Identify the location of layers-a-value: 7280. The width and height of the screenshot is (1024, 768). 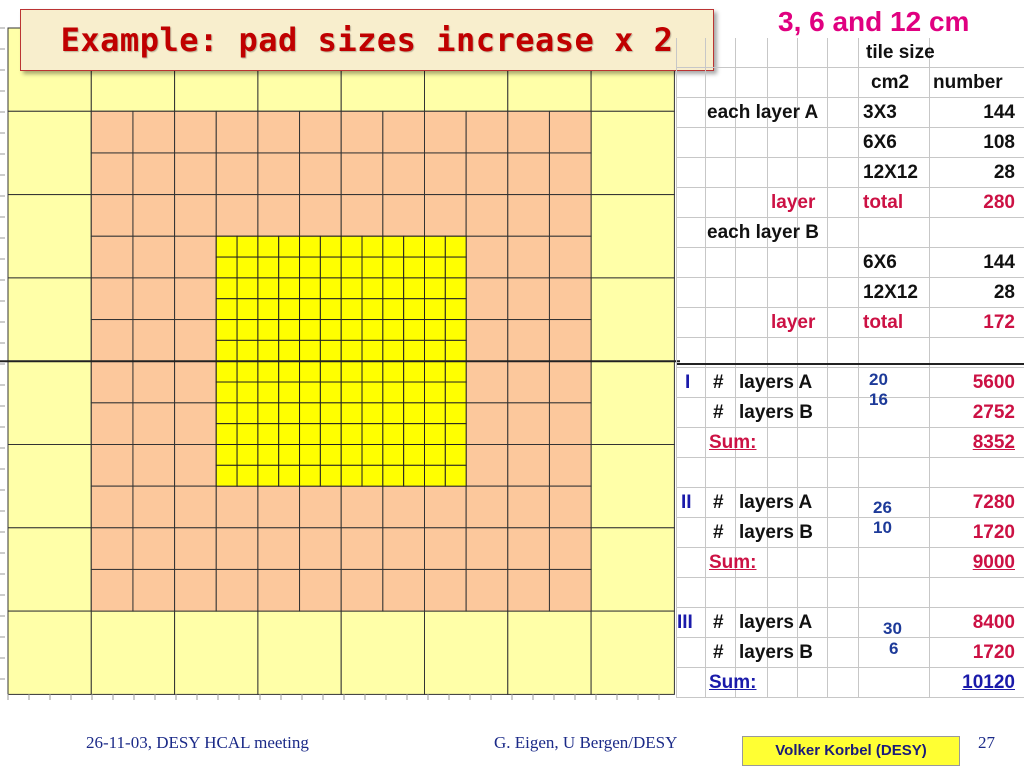
(993, 502).